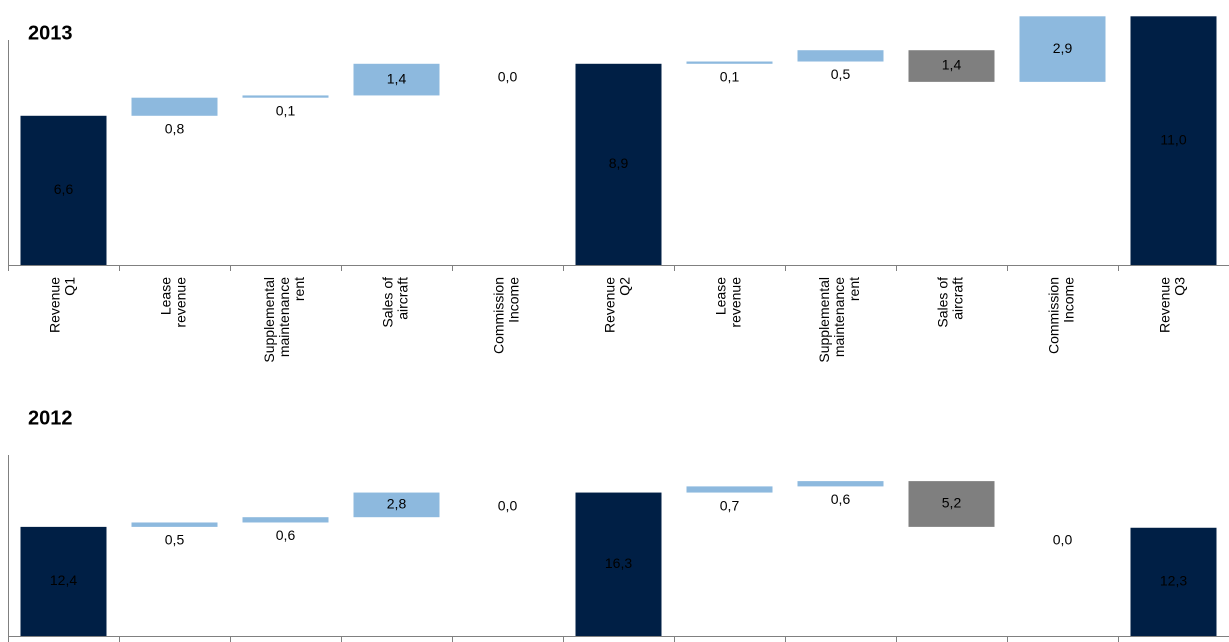 Image resolution: width=1229 pixels, height=642 pixels. I want to click on x-tick-label: Q1, so click(70, 286).